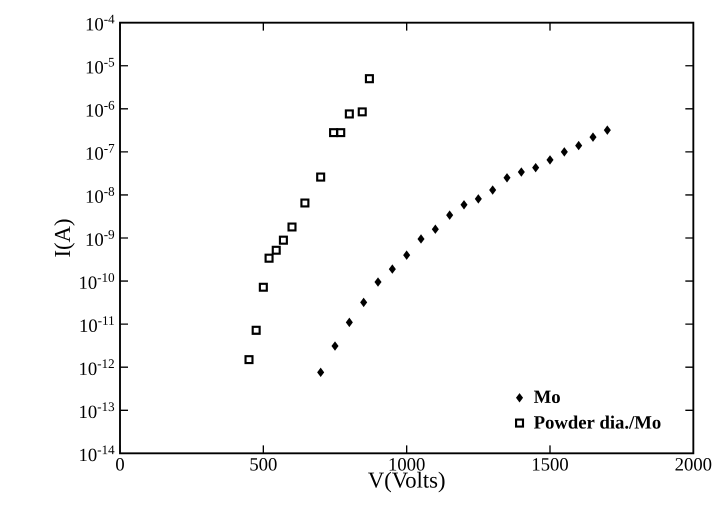  I want to click on y-tick-label: 10$^{-4}$, so click(100, 22).